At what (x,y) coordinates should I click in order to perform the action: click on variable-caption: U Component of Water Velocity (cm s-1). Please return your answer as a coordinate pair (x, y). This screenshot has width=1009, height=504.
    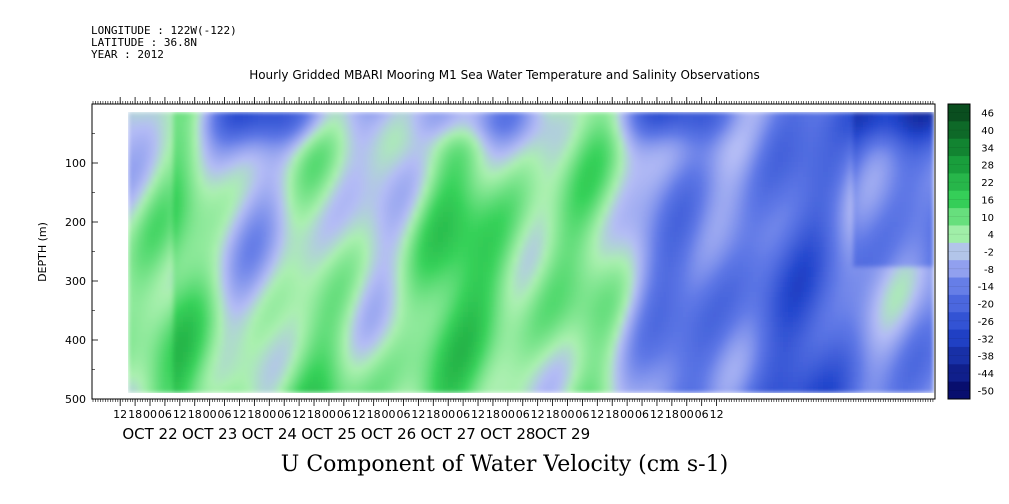
    Looking at the image, I should click on (504, 464).